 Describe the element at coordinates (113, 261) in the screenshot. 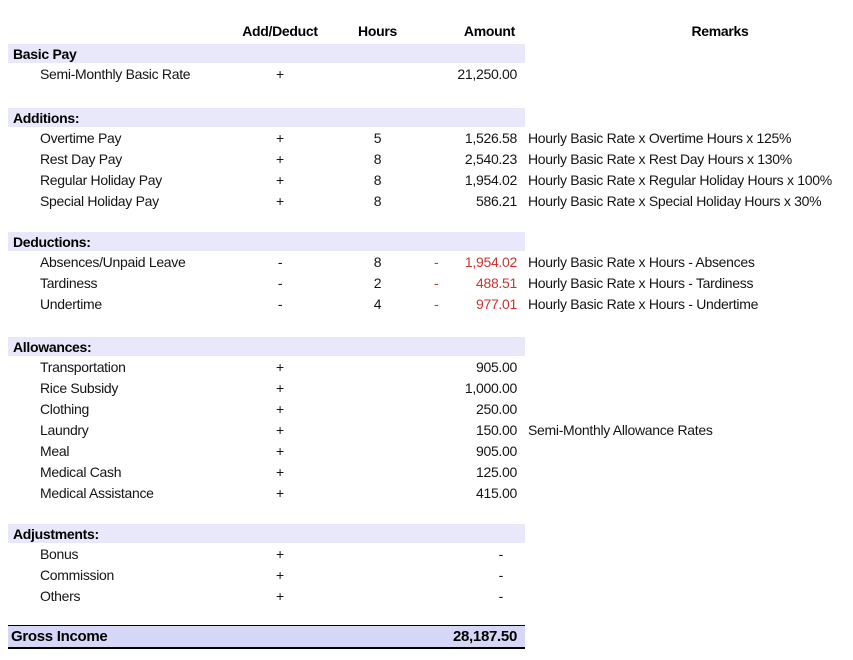

I see `cell-item-label: Absences/Unpaid Leave` at that location.